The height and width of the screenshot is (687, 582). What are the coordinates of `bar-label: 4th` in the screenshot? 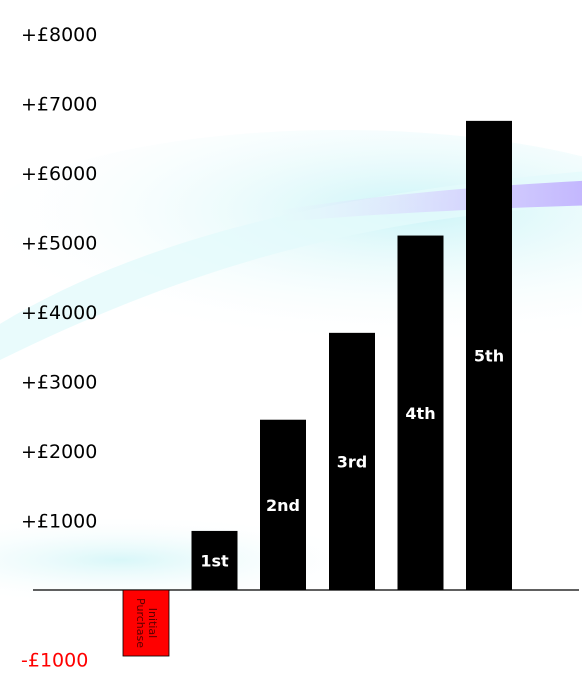 It's located at (420, 413).